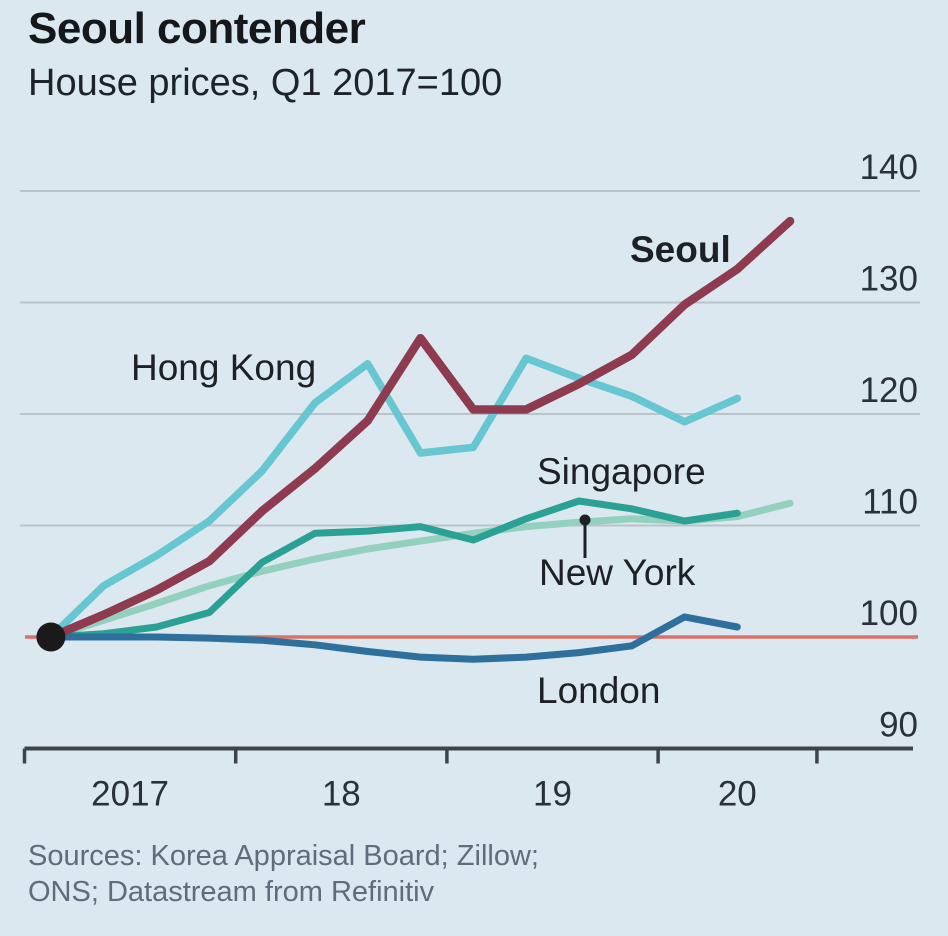  Describe the element at coordinates (130, 794) in the screenshot. I see `x-tick-label-2017: 2017` at that location.